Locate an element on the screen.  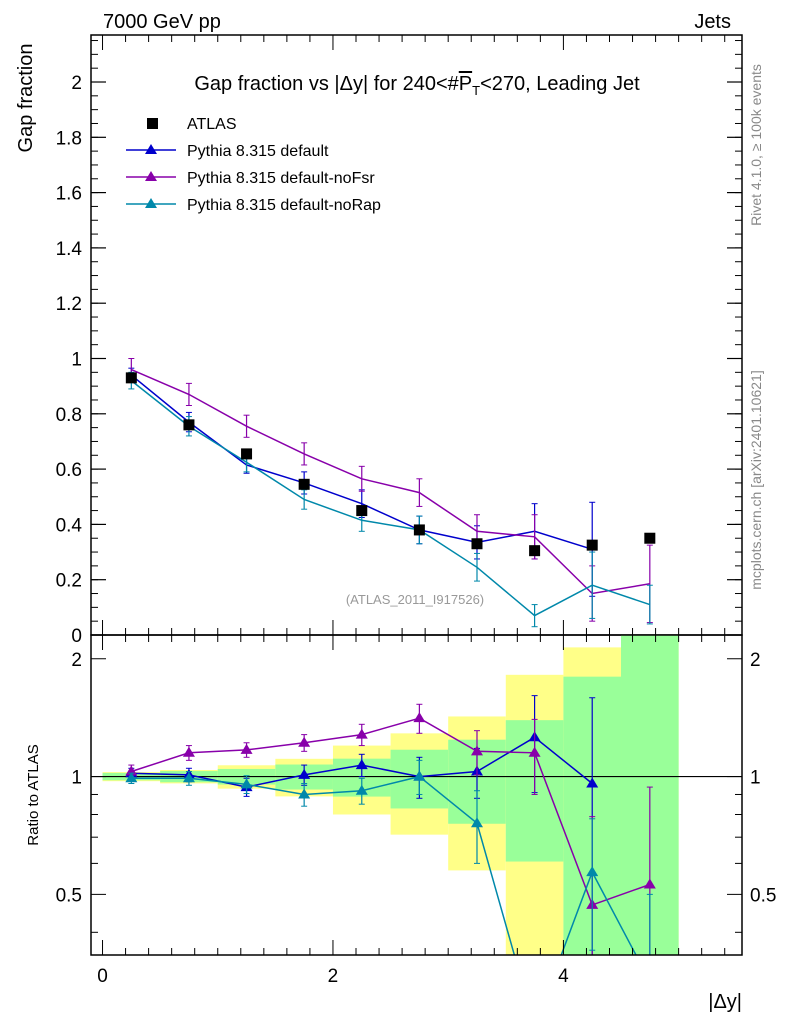
analysis-watermark: (ATLAS_2011_I917526) is located at coordinates (415, 599).